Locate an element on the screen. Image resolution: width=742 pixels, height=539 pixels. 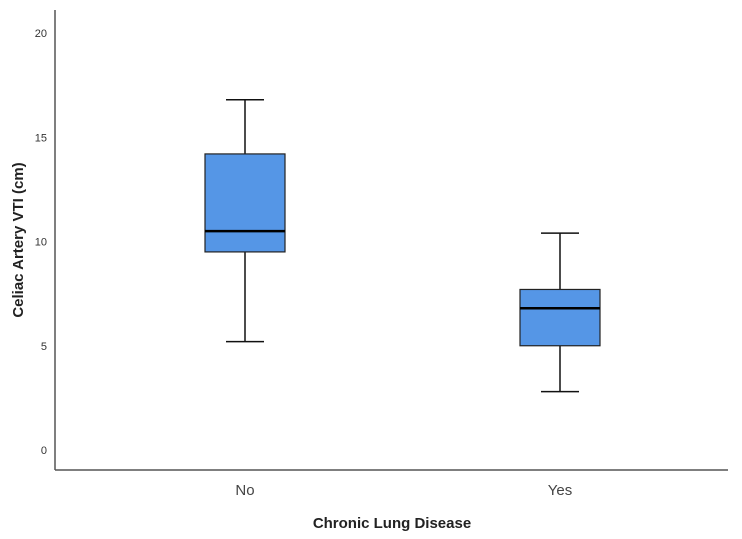
y-tick-label: 0 is located at coordinates (44, 451).